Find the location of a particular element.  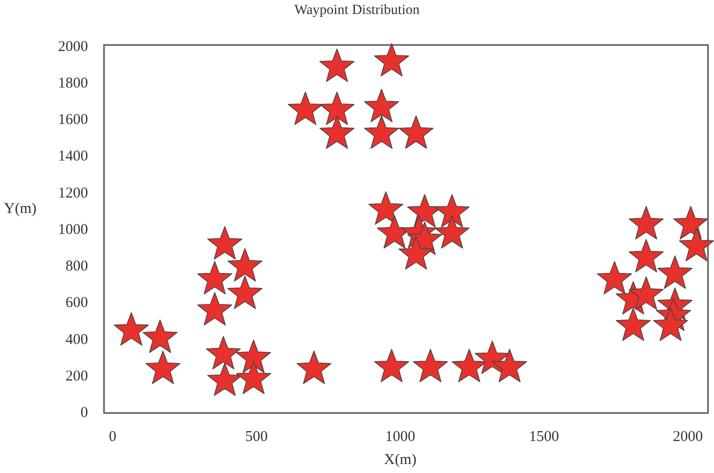

y-tick-label: 800 is located at coordinates (77, 266).